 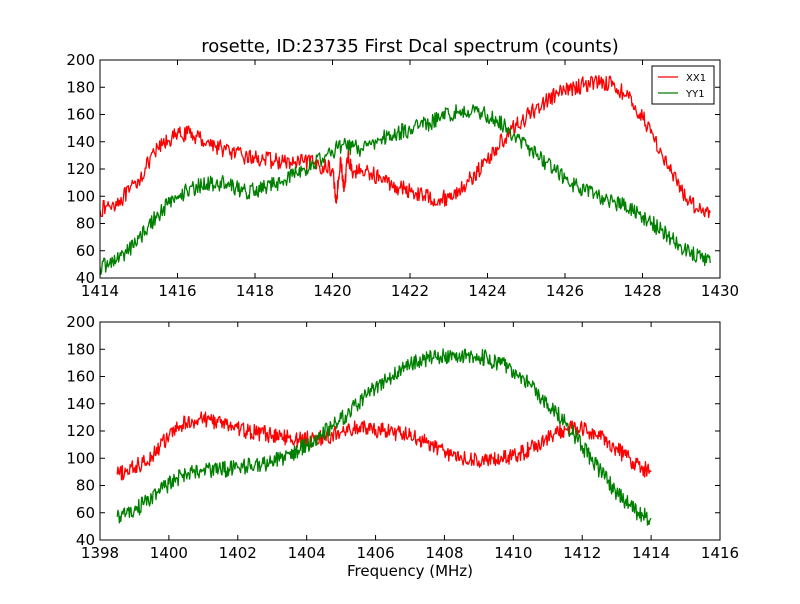 I want to click on x-axis-label: Frequency (MHz), so click(x=410, y=571).